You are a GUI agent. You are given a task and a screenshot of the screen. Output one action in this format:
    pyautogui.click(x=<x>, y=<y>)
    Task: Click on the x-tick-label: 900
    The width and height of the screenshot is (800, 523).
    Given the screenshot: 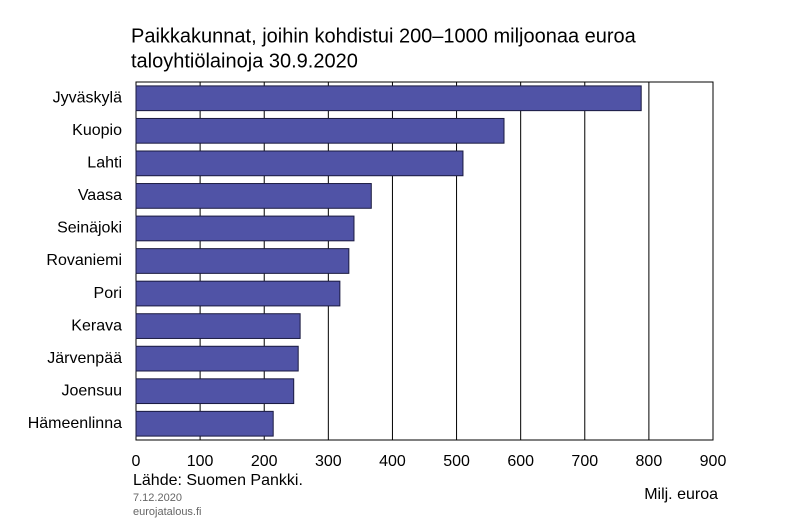 What is the action you would take?
    pyautogui.click(x=713, y=461)
    